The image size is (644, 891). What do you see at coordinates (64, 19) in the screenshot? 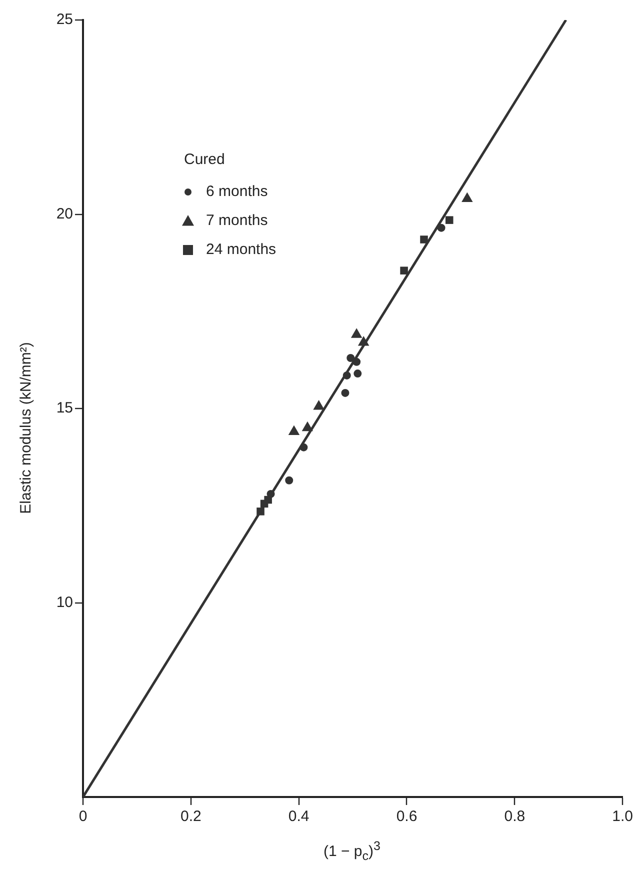
I see `y-tick-label: 25` at bounding box center [64, 19].